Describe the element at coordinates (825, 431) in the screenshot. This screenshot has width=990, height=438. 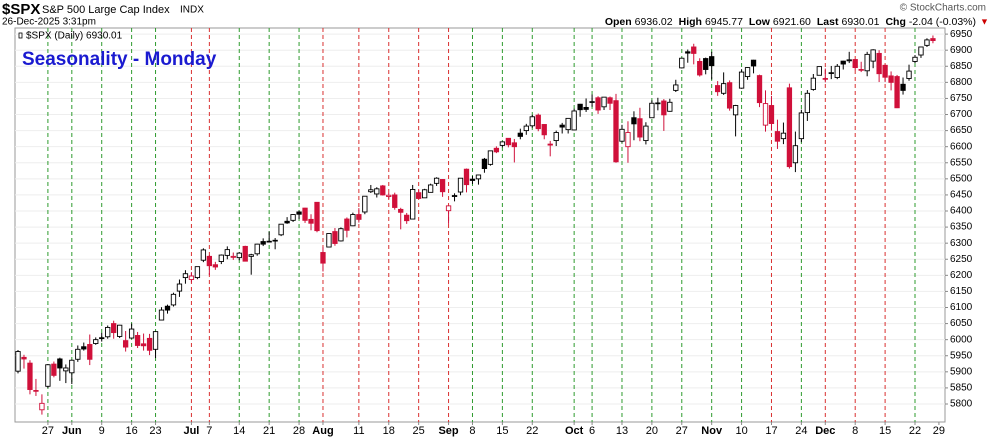
I see `x-tick-label: Dec` at that location.